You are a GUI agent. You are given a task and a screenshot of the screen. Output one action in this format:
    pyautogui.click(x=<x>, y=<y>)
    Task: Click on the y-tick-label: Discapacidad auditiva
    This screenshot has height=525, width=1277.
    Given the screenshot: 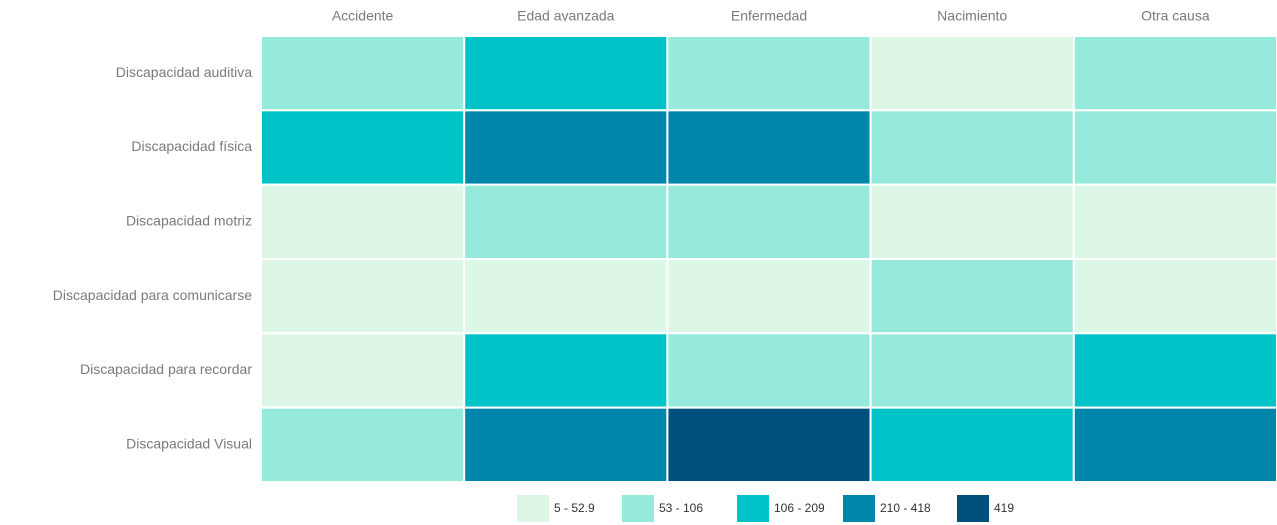 What is the action you would take?
    pyautogui.click(x=184, y=72)
    